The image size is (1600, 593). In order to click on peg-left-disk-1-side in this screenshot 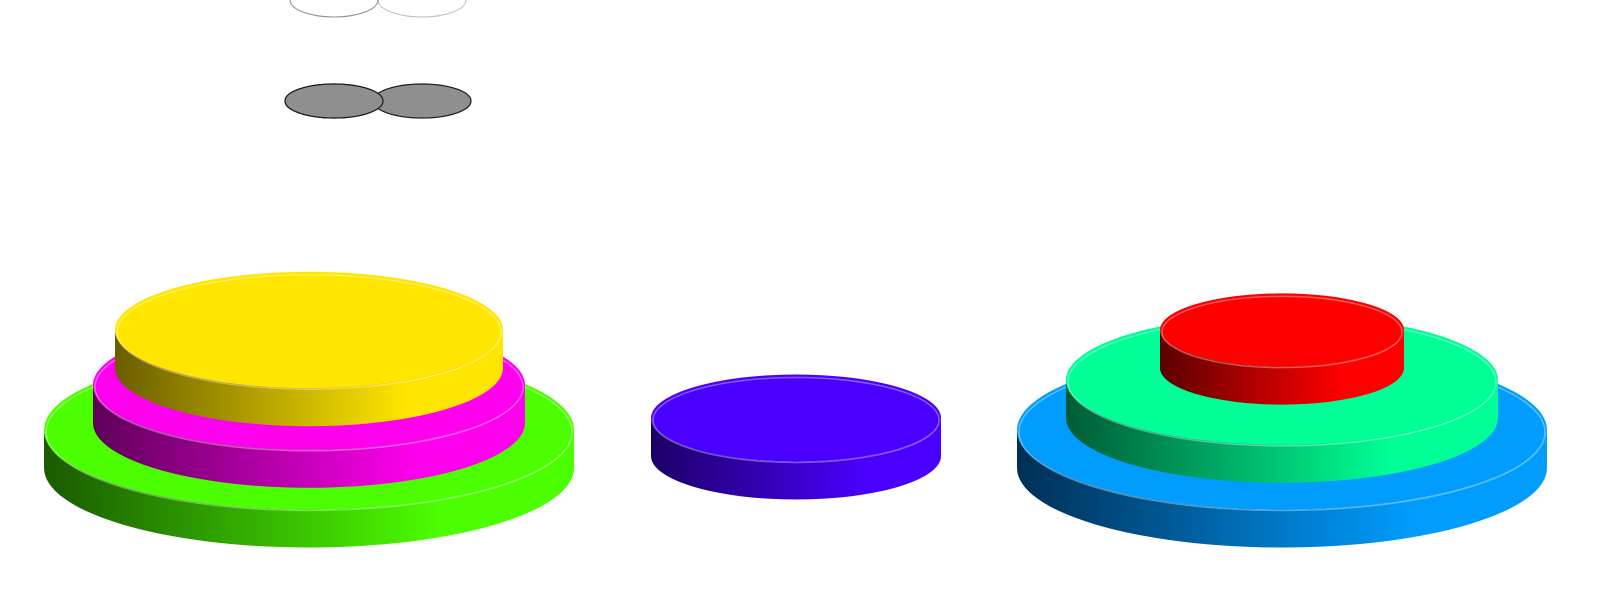, I will do `click(309, 489)`.